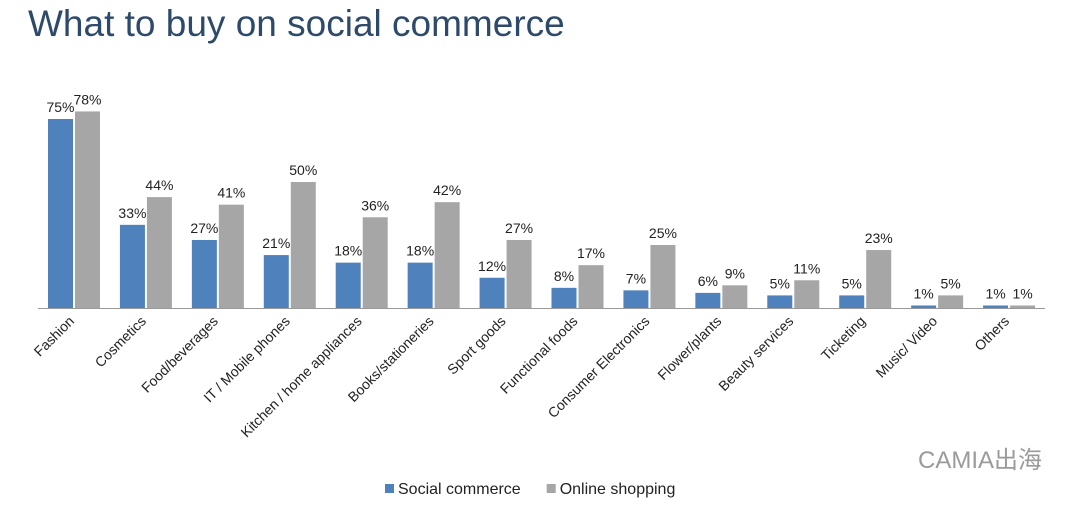 The image size is (1080, 506). I want to click on data-label: 11%, so click(806, 268).